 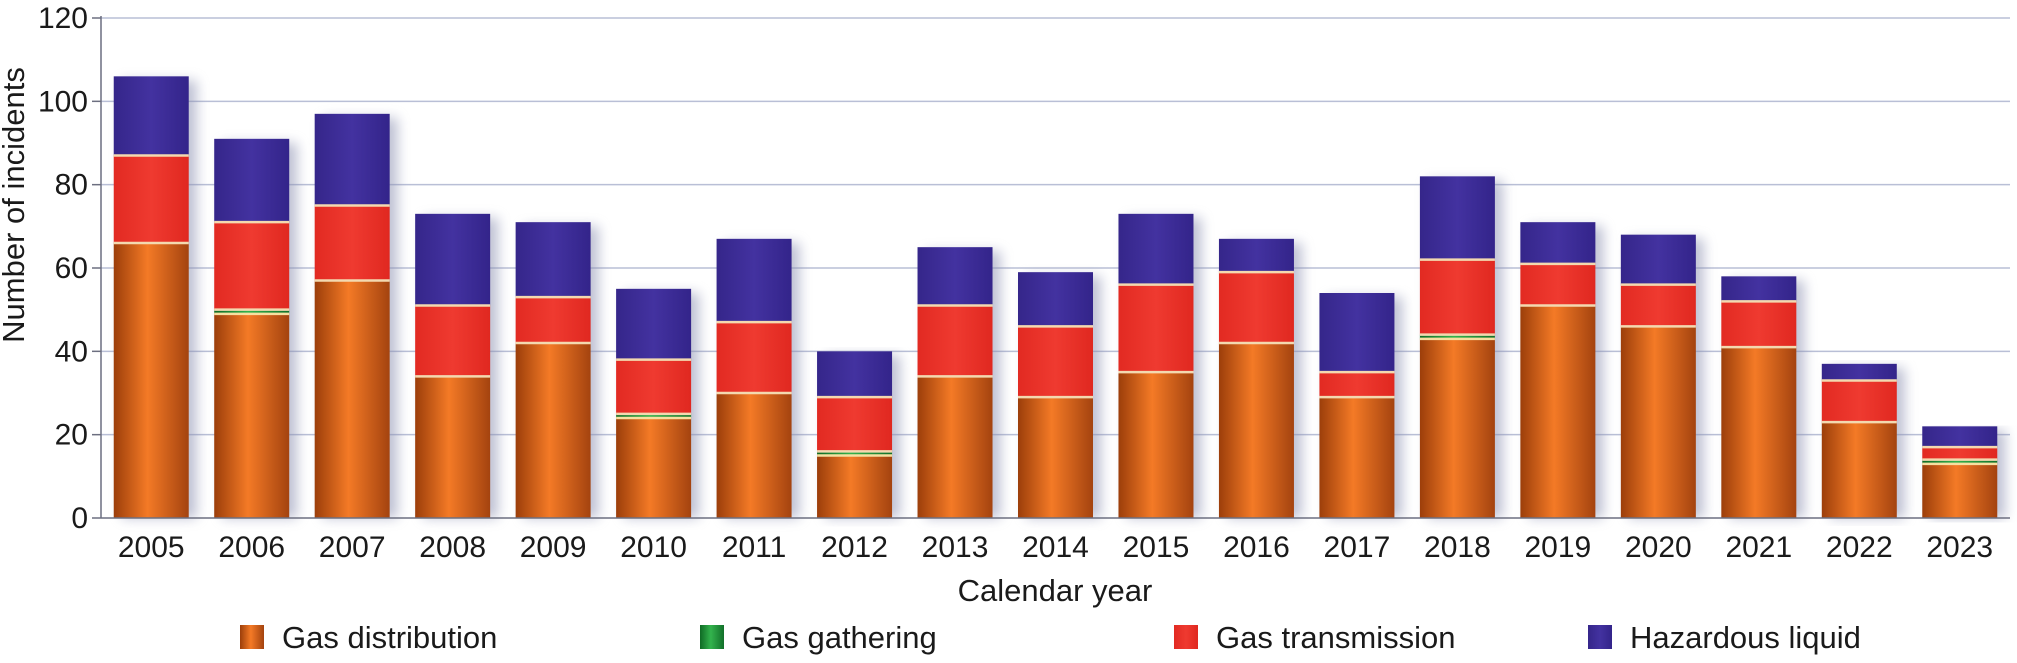 What do you see at coordinates (63, 18) in the screenshot?
I see `y-tick-label: 120` at bounding box center [63, 18].